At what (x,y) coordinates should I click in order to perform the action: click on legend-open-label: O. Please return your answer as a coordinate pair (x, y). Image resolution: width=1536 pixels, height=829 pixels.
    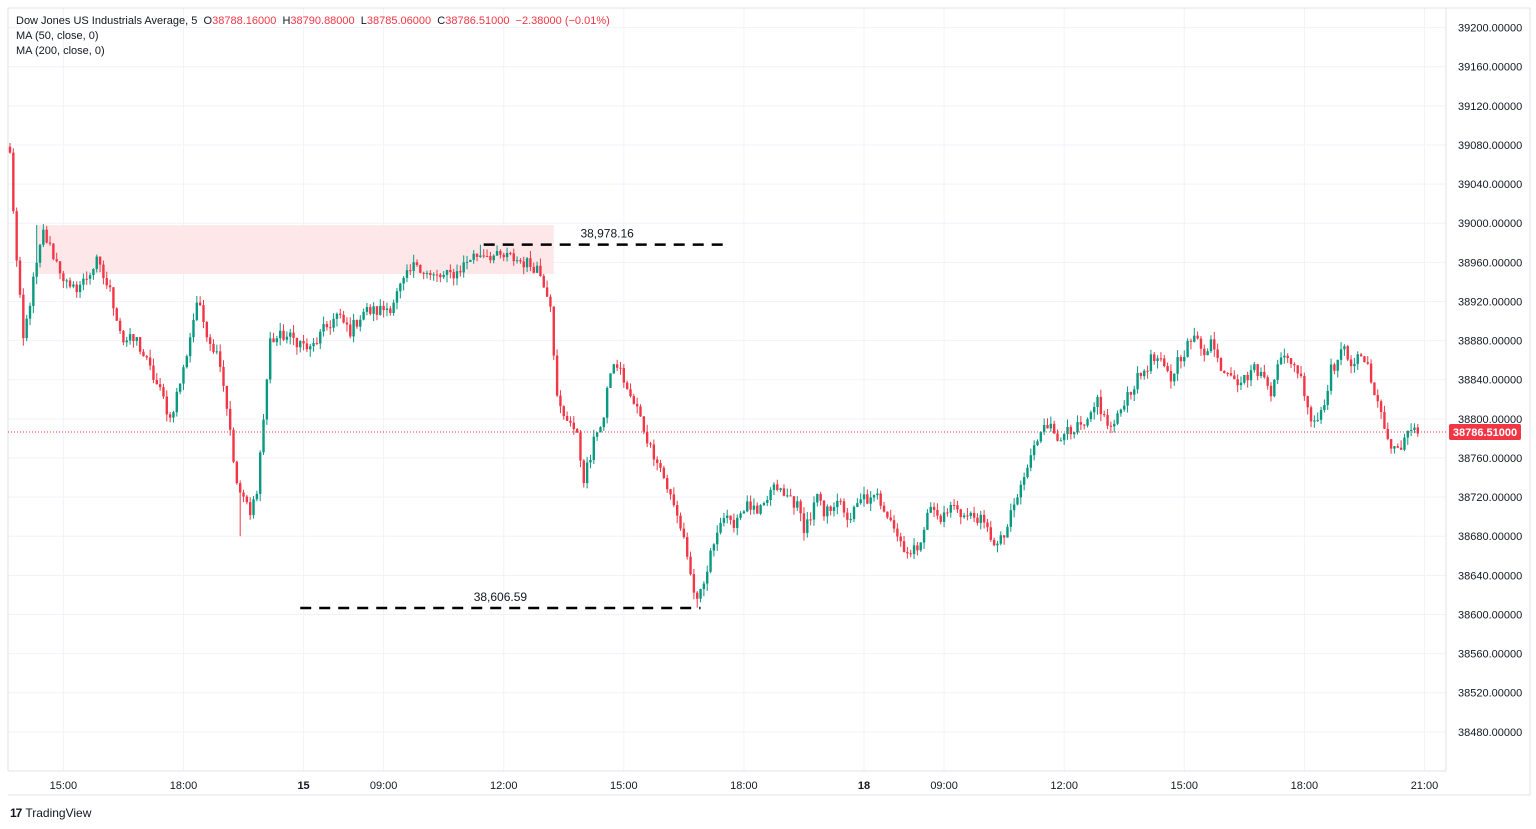
    Looking at the image, I should click on (208, 21).